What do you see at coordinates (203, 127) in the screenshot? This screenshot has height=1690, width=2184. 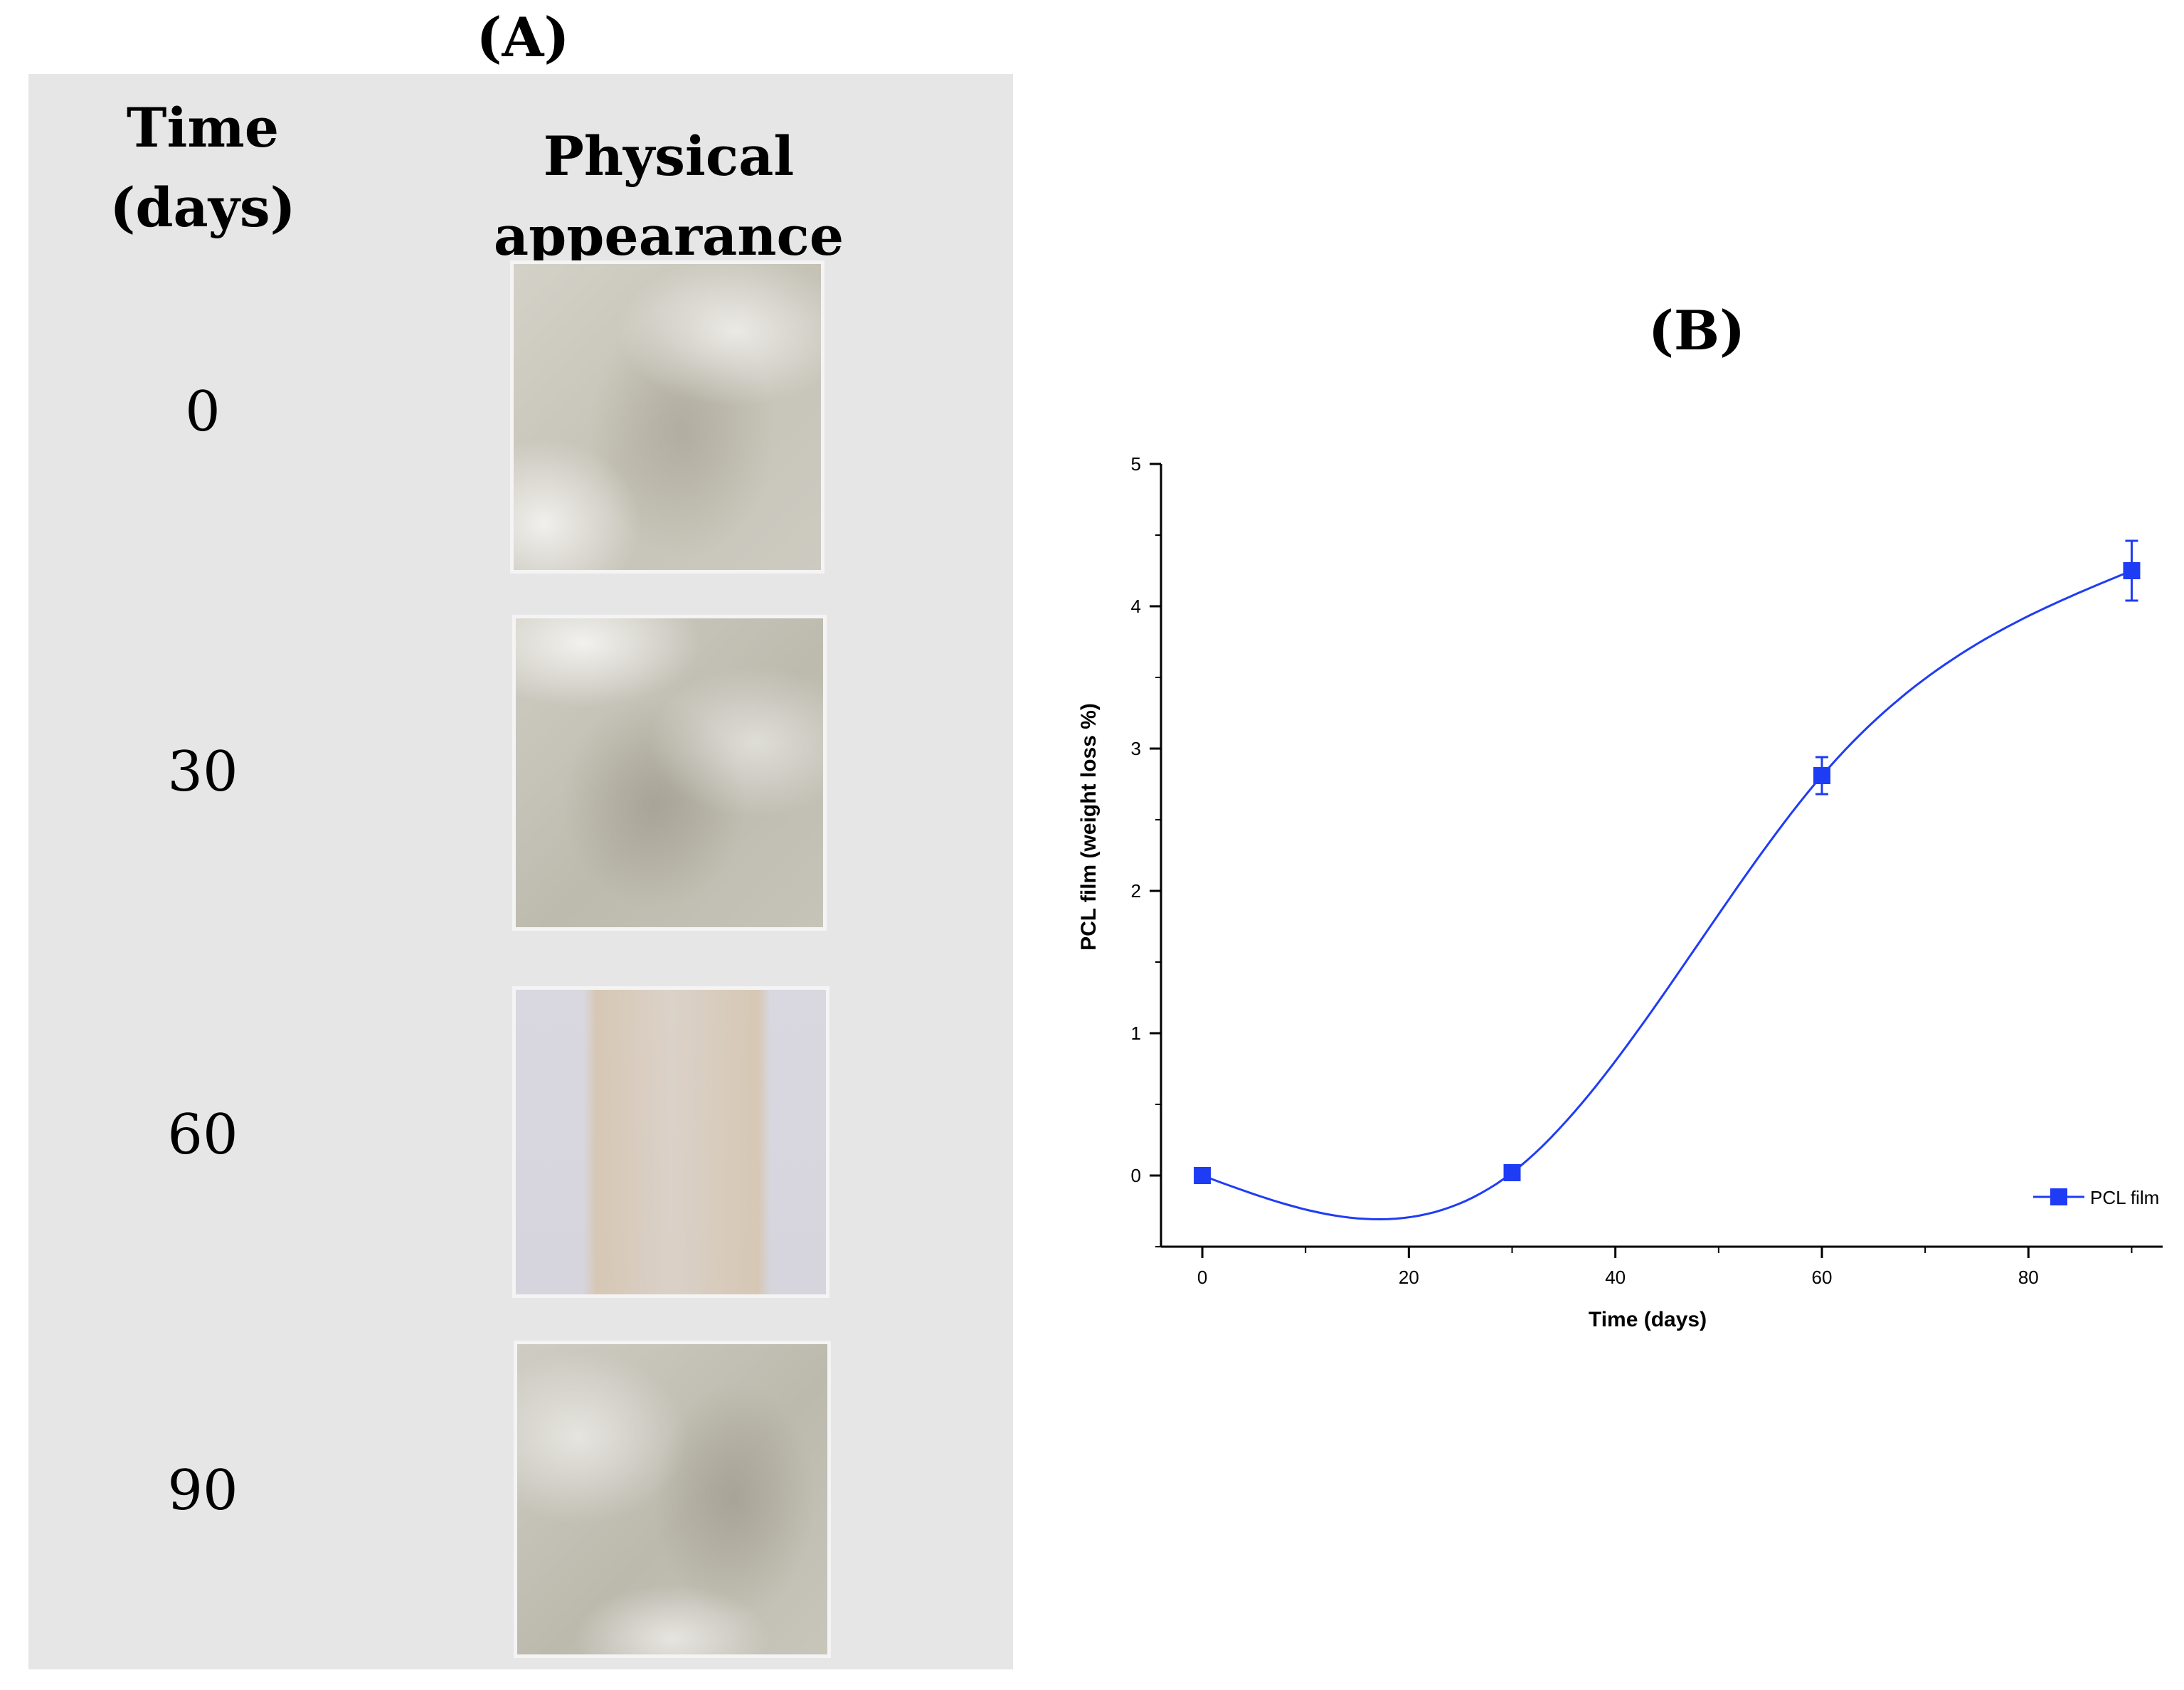 I see `time-header-line-1: Time` at bounding box center [203, 127].